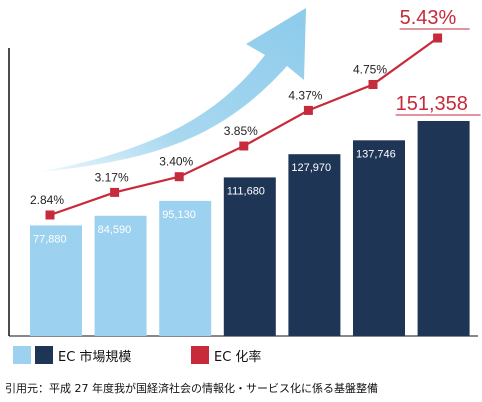 Image resolution: width=482 pixels, height=402 pixels. Describe the element at coordinates (44, 355) in the screenshot. I see `legend-swatch-market-dark` at that location.